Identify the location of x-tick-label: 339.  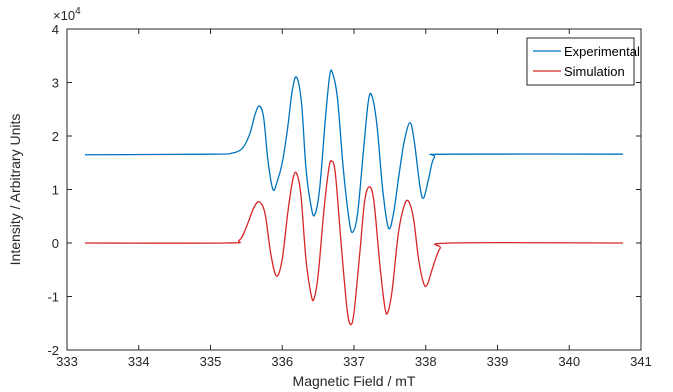
(498, 361).